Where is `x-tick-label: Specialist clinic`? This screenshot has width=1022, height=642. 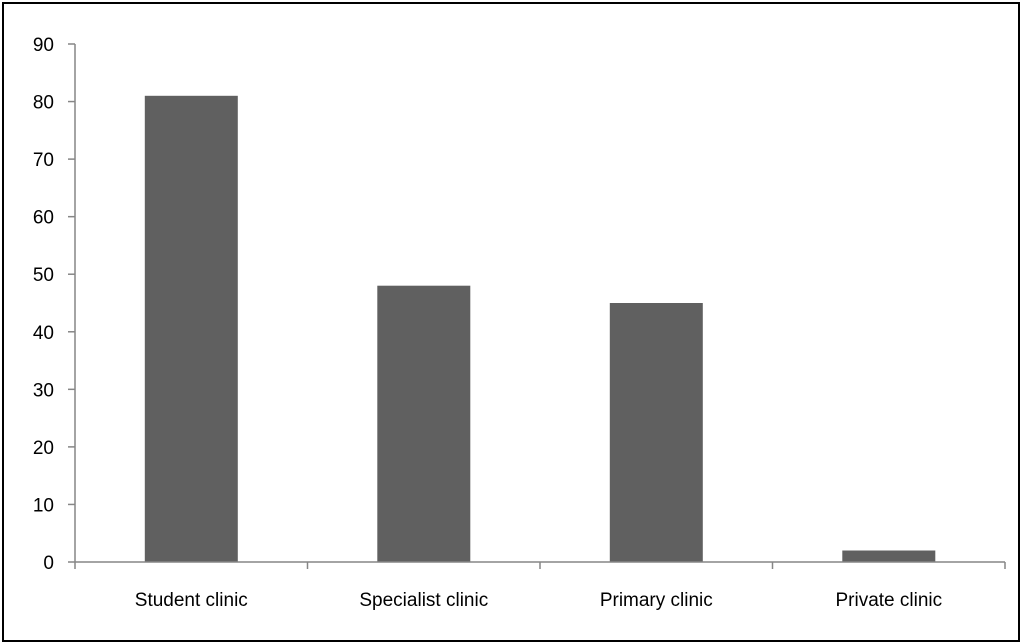 x-tick-label: Specialist clinic is located at coordinates (423, 600).